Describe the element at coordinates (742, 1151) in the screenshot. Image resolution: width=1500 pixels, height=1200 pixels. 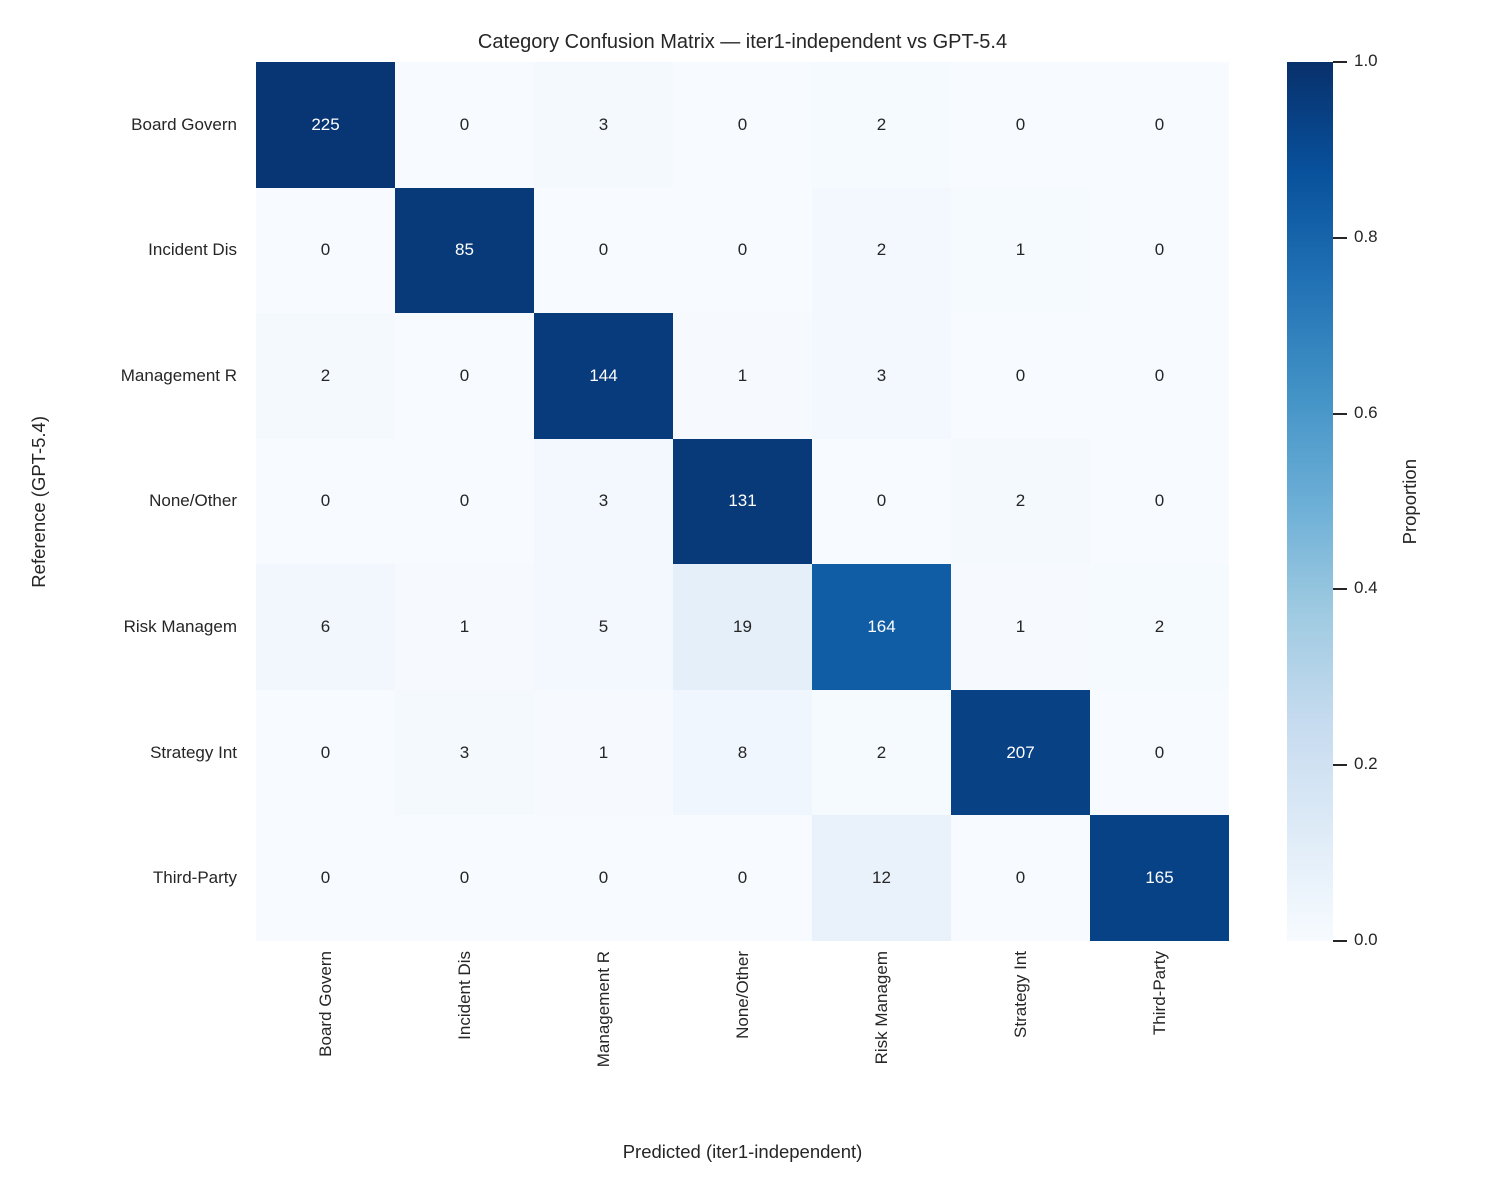
I see `x-axis-title: Predicted (iter1-independent)` at that location.